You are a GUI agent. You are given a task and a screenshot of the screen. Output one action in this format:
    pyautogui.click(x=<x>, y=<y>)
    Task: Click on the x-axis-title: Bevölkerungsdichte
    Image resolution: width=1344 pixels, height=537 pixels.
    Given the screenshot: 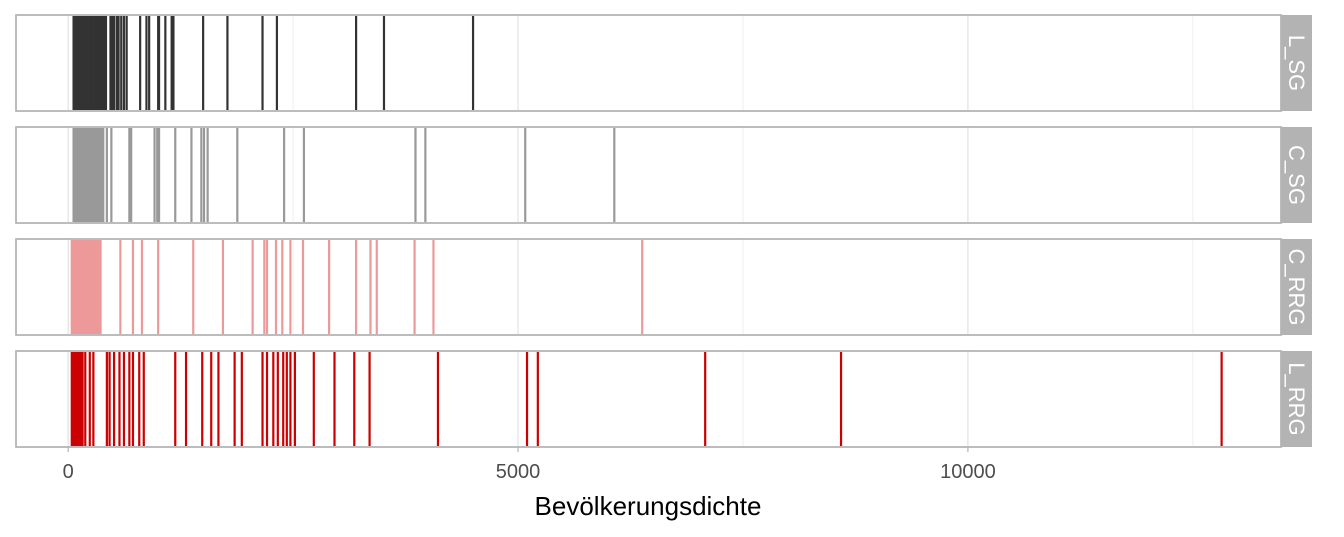 What is the action you would take?
    pyautogui.click(x=648, y=506)
    